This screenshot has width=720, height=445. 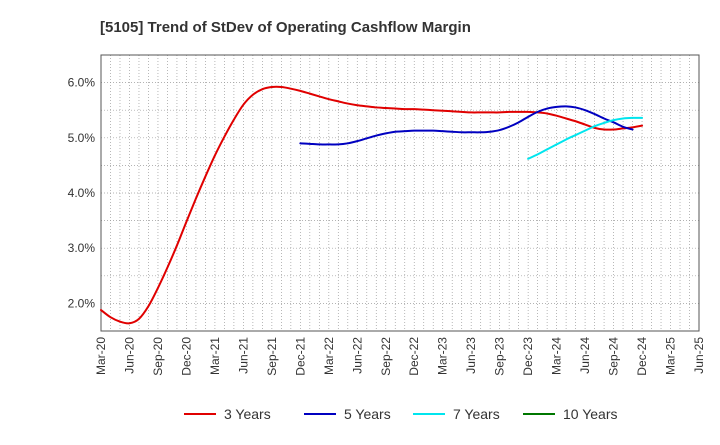 I want to click on x-tick-label: Mar-20, so click(x=101, y=356).